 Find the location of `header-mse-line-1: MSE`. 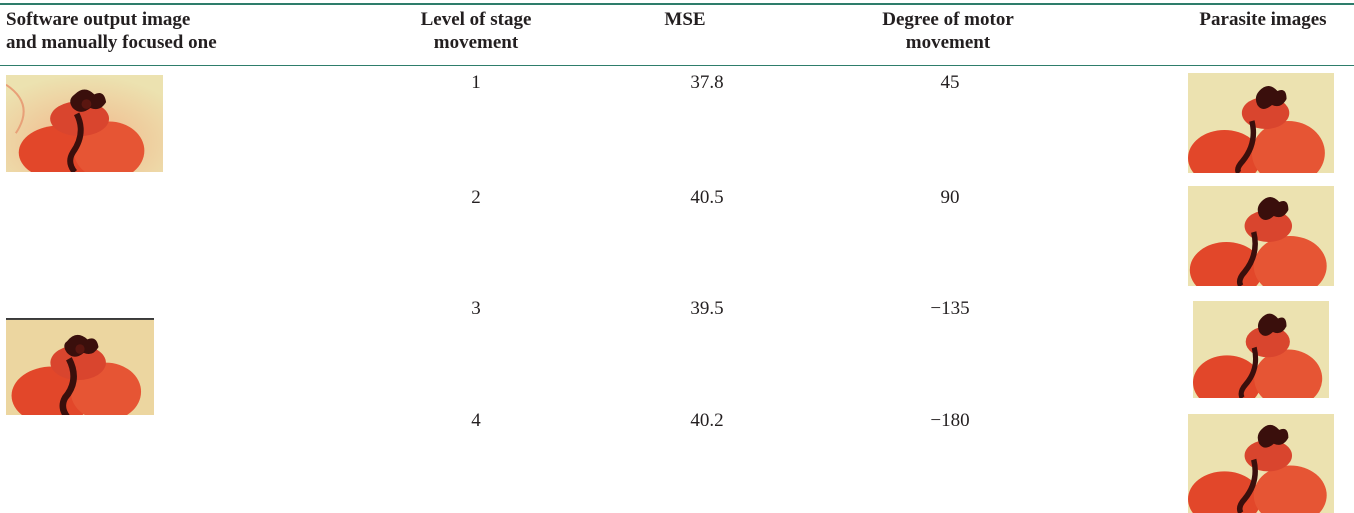

header-mse-line-1: MSE is located at coordinates (685, 19).